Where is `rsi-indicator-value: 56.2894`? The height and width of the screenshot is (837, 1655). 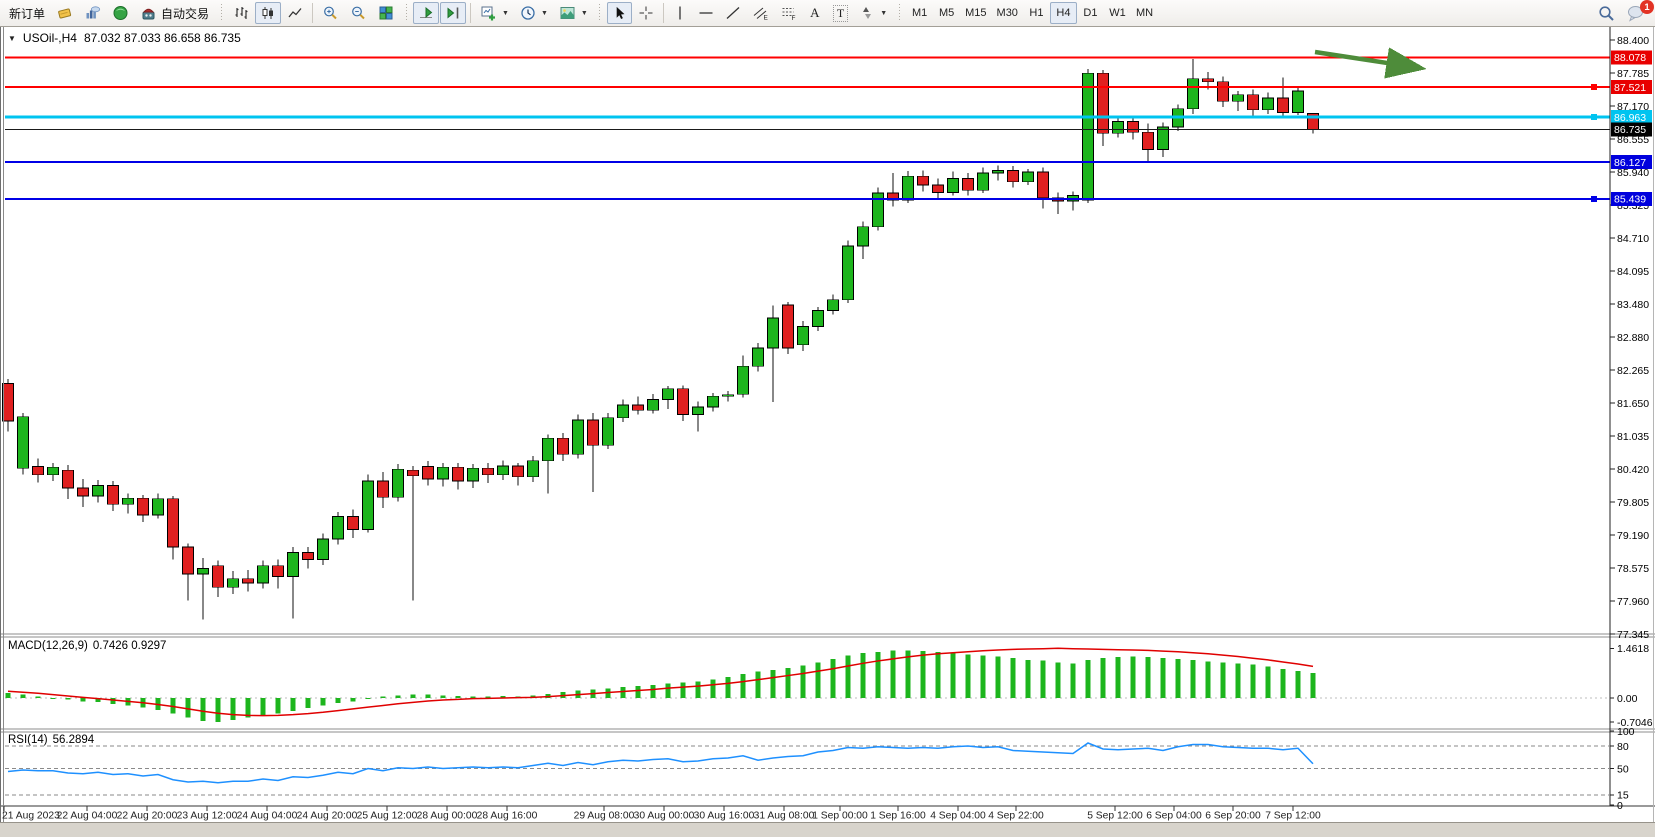
rsi-indicator-value: 56.2894 is located at coordinates (73, 740).